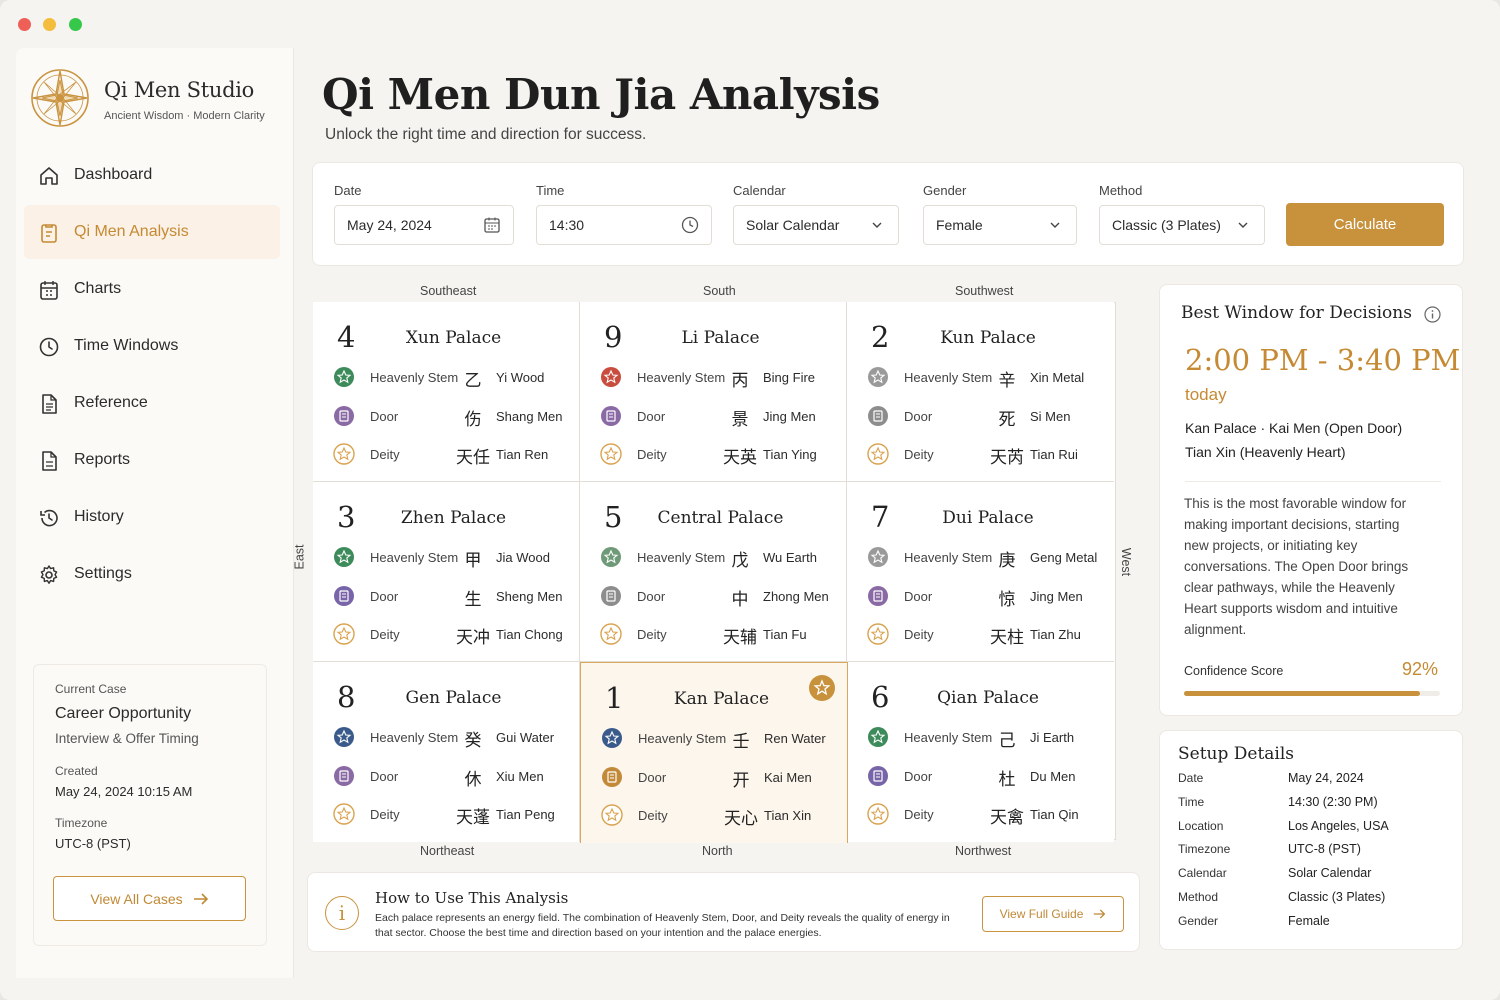  I want to click on palace-name: Gen Palace, so click(453, 698).